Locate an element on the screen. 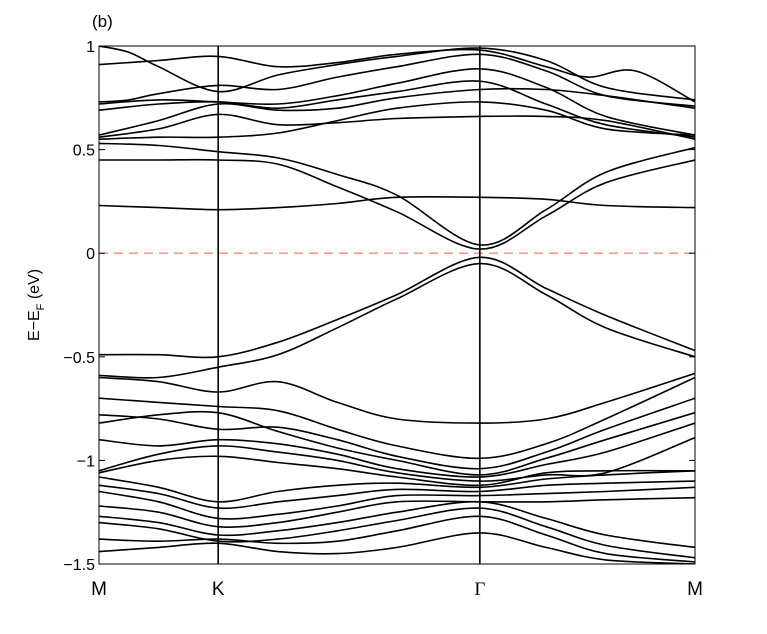 The height and width of the screenshot is (634, 767). y-tick-label-5: −1 is located at coordinates (86, 461).